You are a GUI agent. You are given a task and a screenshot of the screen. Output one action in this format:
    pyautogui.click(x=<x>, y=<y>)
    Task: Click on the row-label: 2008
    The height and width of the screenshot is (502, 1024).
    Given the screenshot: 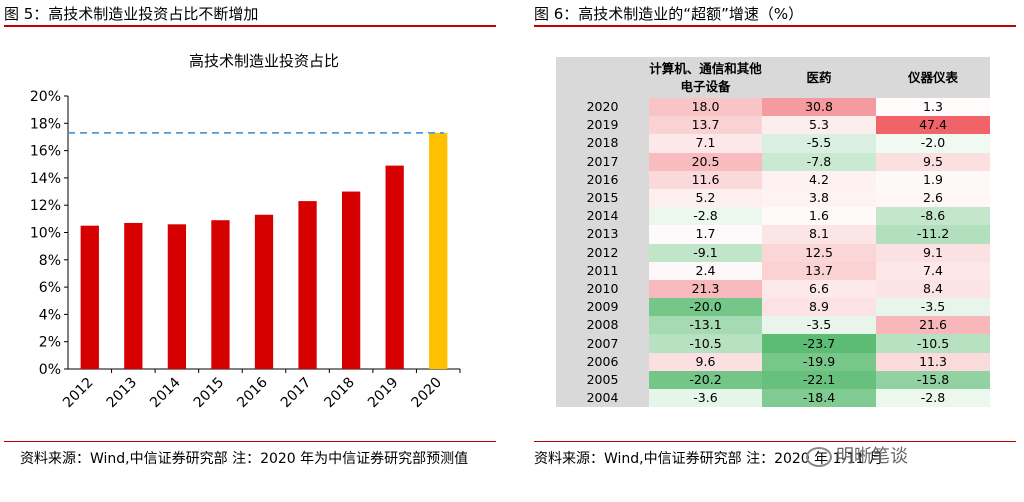 What is the action you would take?
    pyautogui.click(x=602, y=325)
    